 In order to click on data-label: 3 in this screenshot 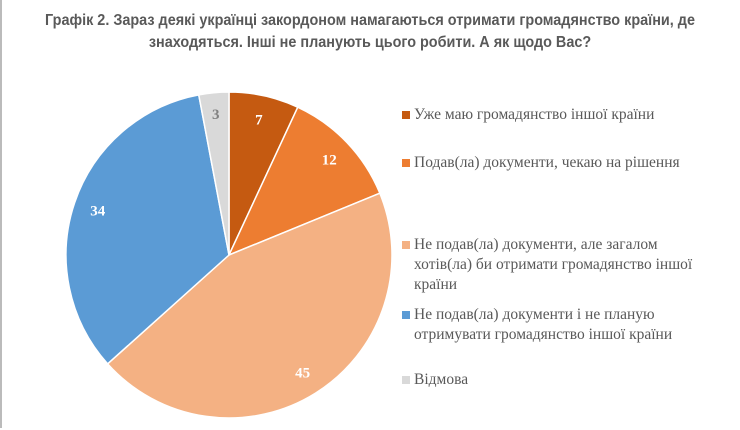, I will do `click(216, 115)`.